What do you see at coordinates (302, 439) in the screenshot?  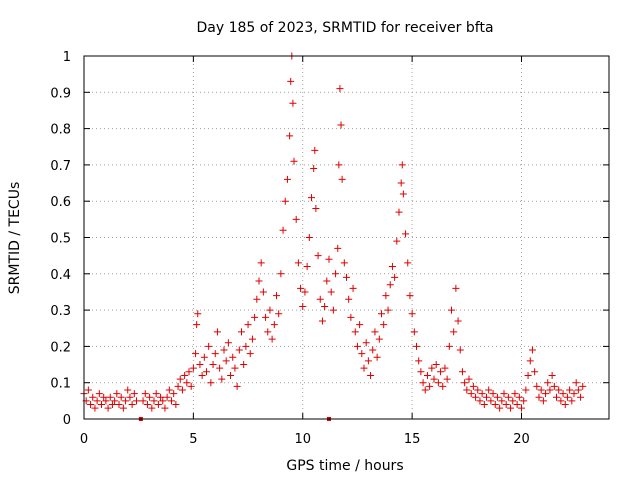 I see `x-tick-label: 10` at bounding box center [302, 439].